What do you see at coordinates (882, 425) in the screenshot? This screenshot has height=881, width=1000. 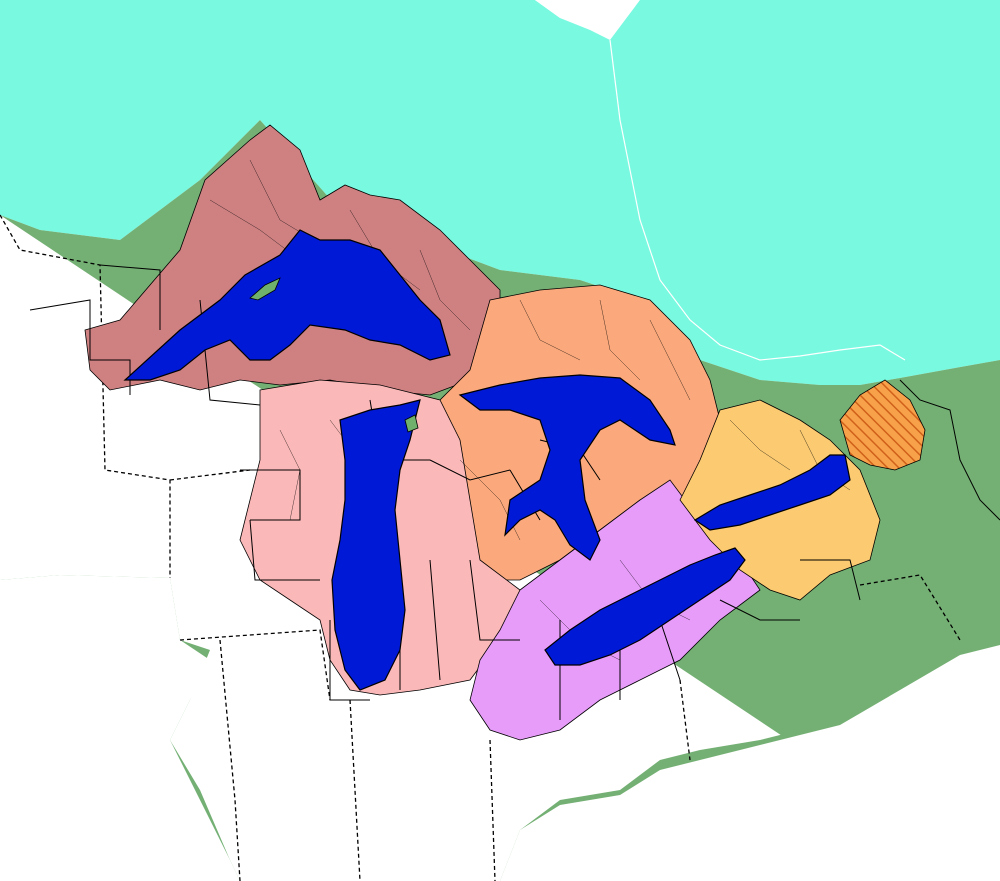 I see `st-lawrence-basin` at bounding box center [882, 425].